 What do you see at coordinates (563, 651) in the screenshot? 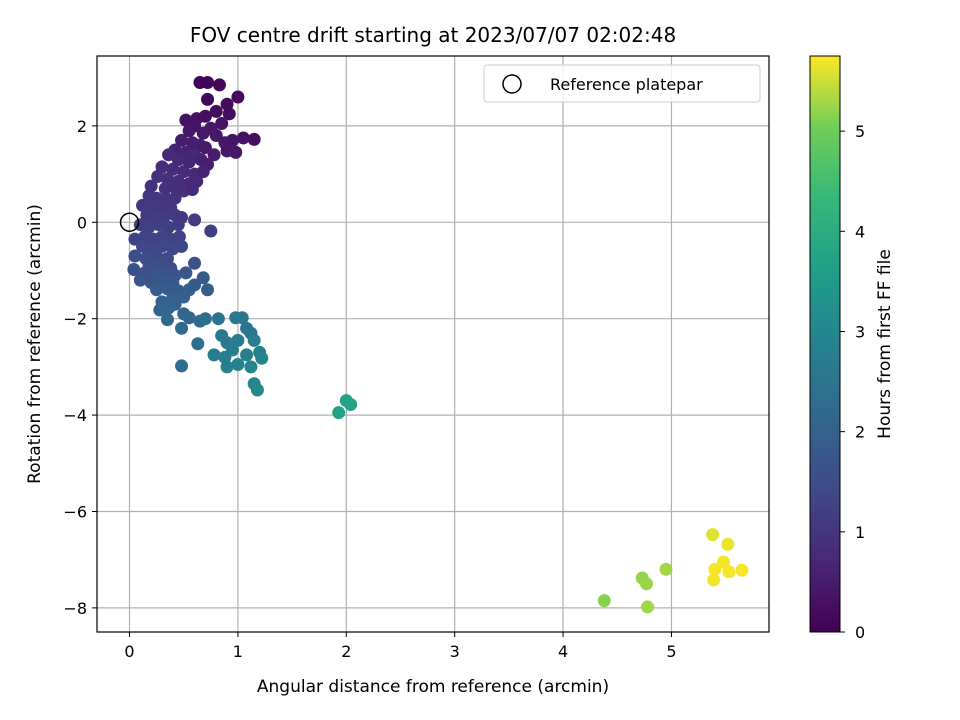
I see `x-tick-label: 4` at bounding box center [563, 651].